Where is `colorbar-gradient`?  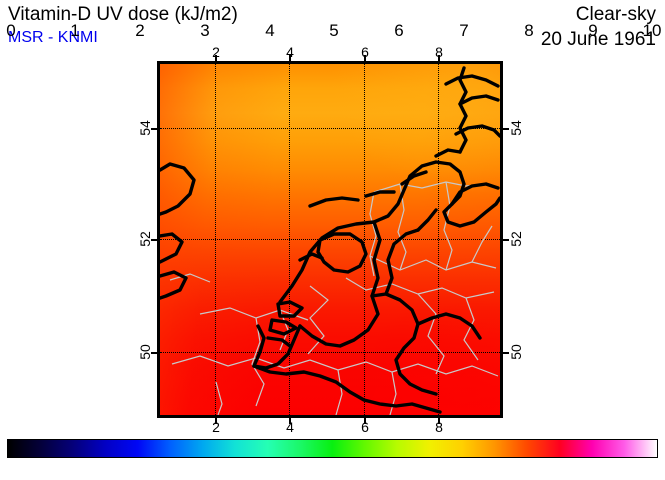 colorbar-gradient is located at coordinates (332, 448).